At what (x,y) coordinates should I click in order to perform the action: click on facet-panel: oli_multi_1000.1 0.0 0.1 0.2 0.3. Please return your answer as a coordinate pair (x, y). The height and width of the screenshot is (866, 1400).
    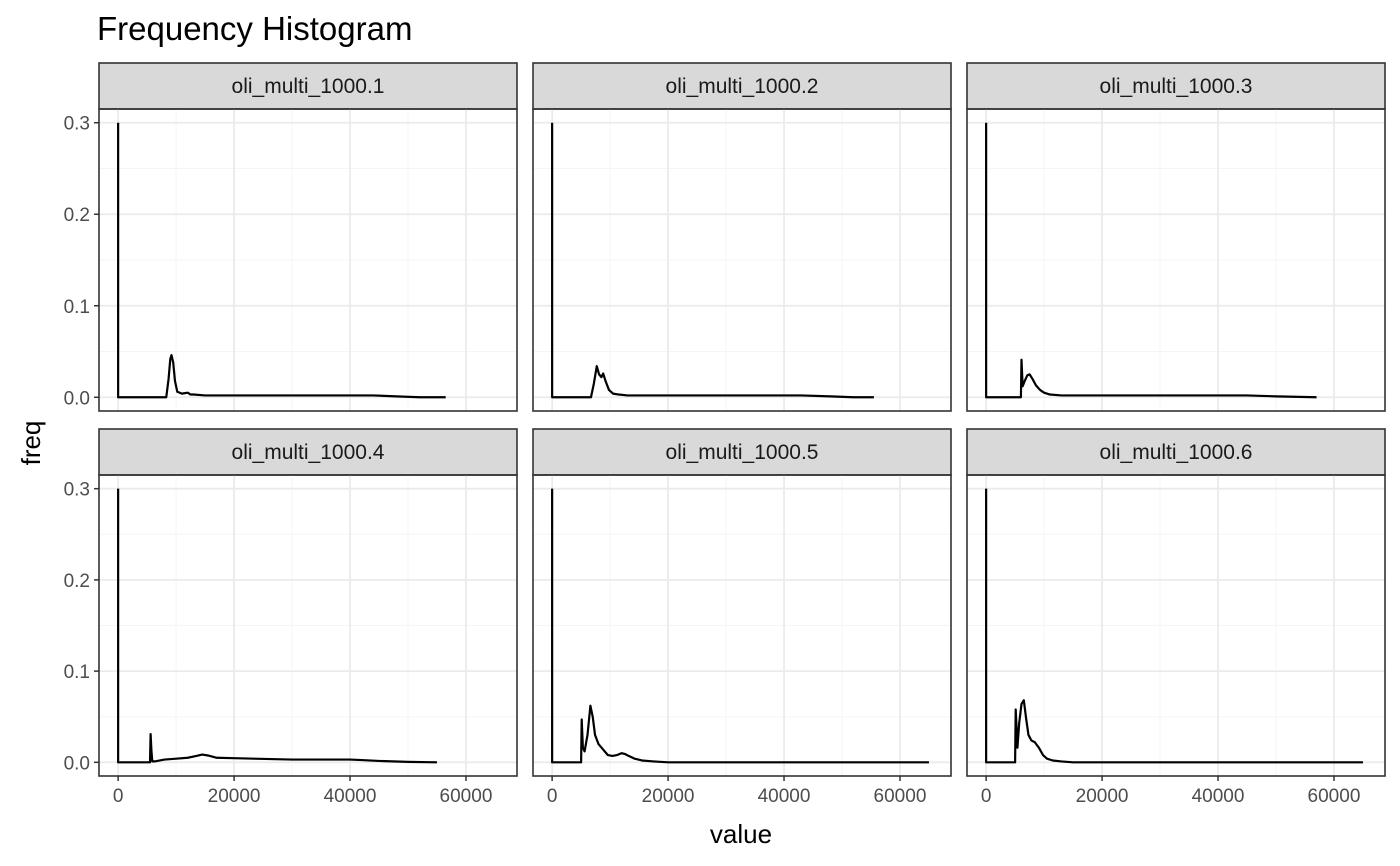
    Looking at the image, I should click on (291, 237).